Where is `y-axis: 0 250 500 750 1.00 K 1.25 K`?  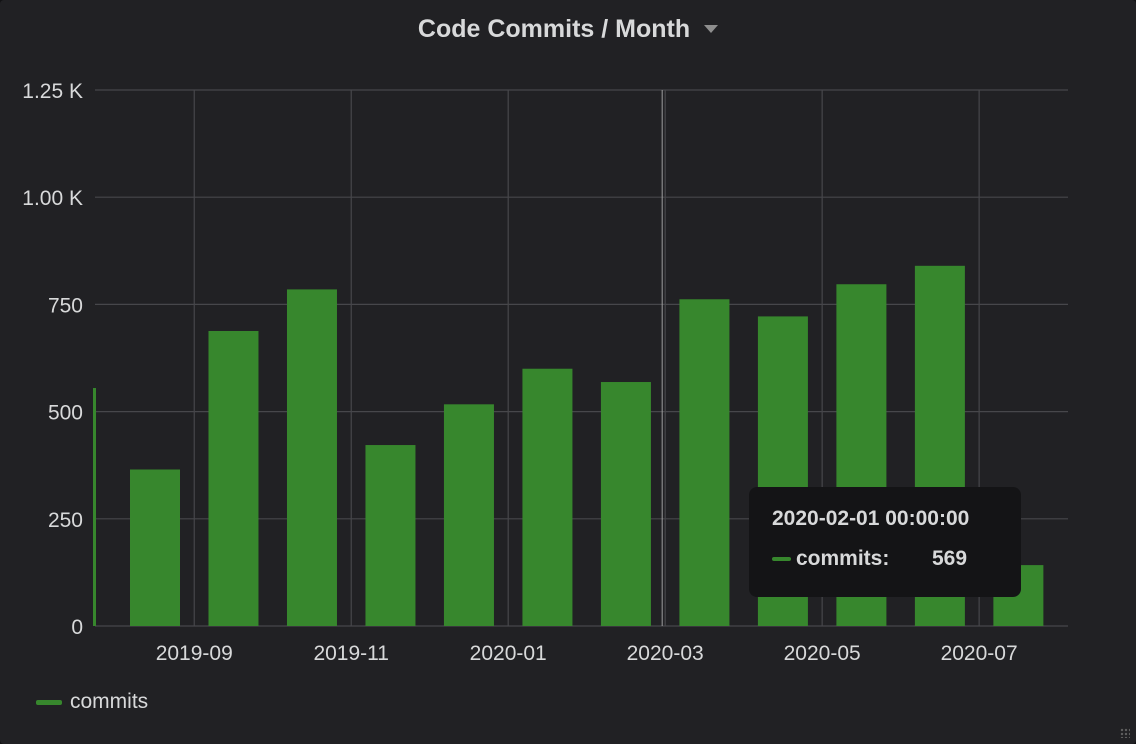
y-axis: 0 250 500 750 1.00 K 1.25 K is located at coordinates (52, 359).